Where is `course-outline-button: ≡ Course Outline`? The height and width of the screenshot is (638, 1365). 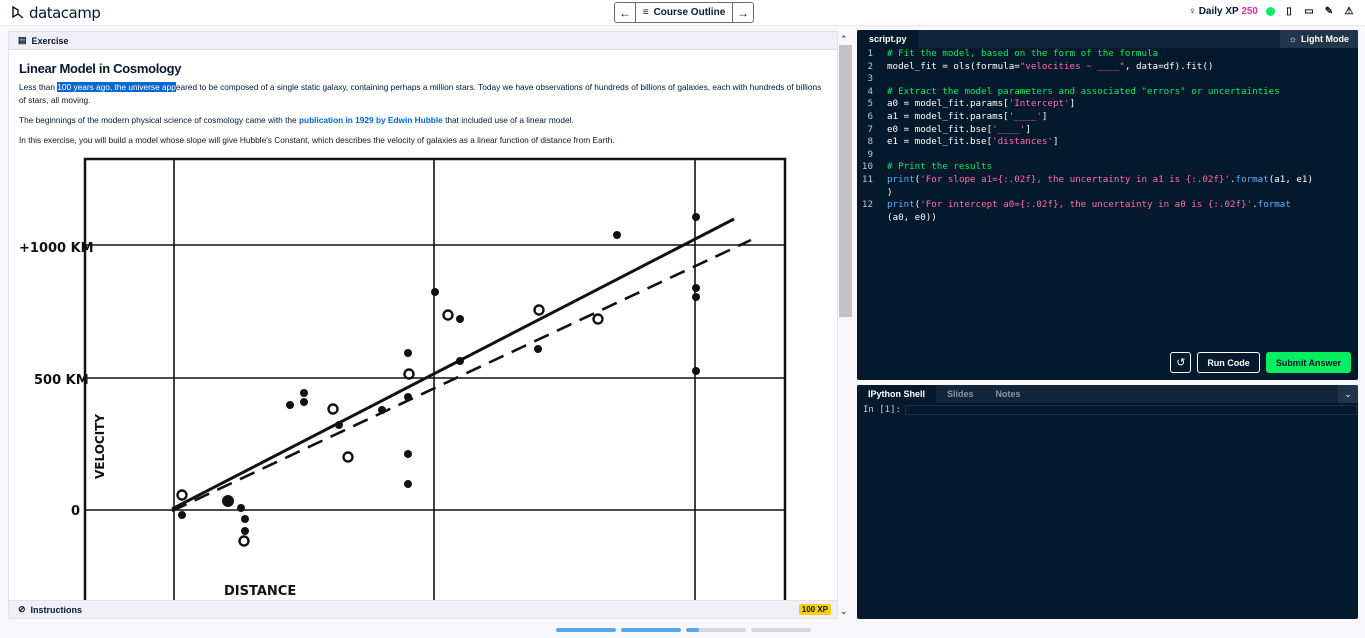 course-outline-button: ≡ Course Outline is located at coordinates (684, 12).